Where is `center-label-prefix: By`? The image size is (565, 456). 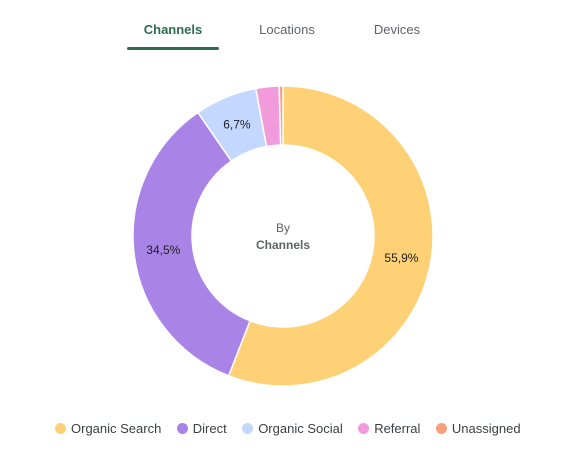 center-label-prefix: By is located at coordinates (283, 228).